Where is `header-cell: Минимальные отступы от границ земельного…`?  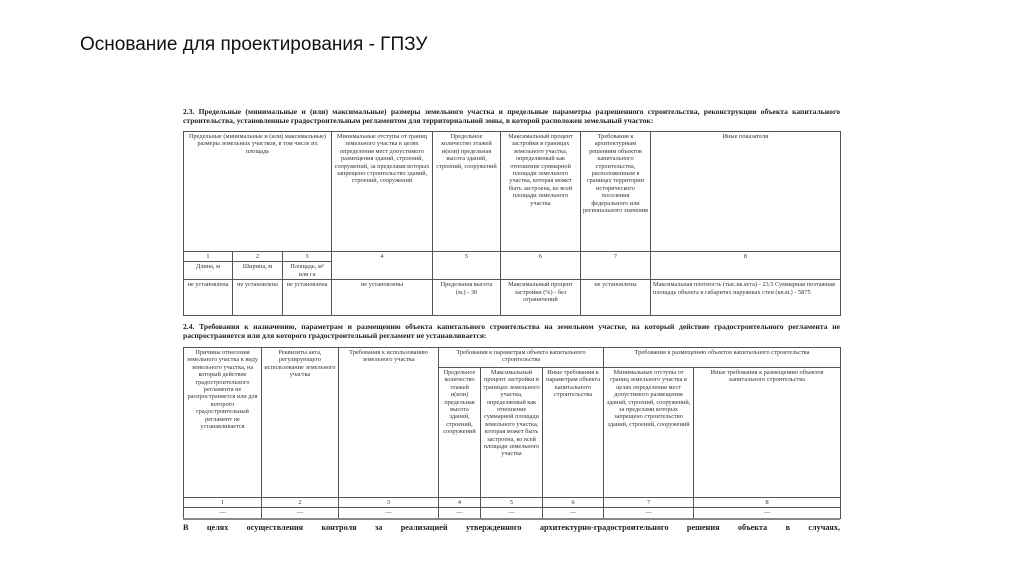 header-cell: Минимальные отступы от границ земельного… is located at coordinates (382, 191).